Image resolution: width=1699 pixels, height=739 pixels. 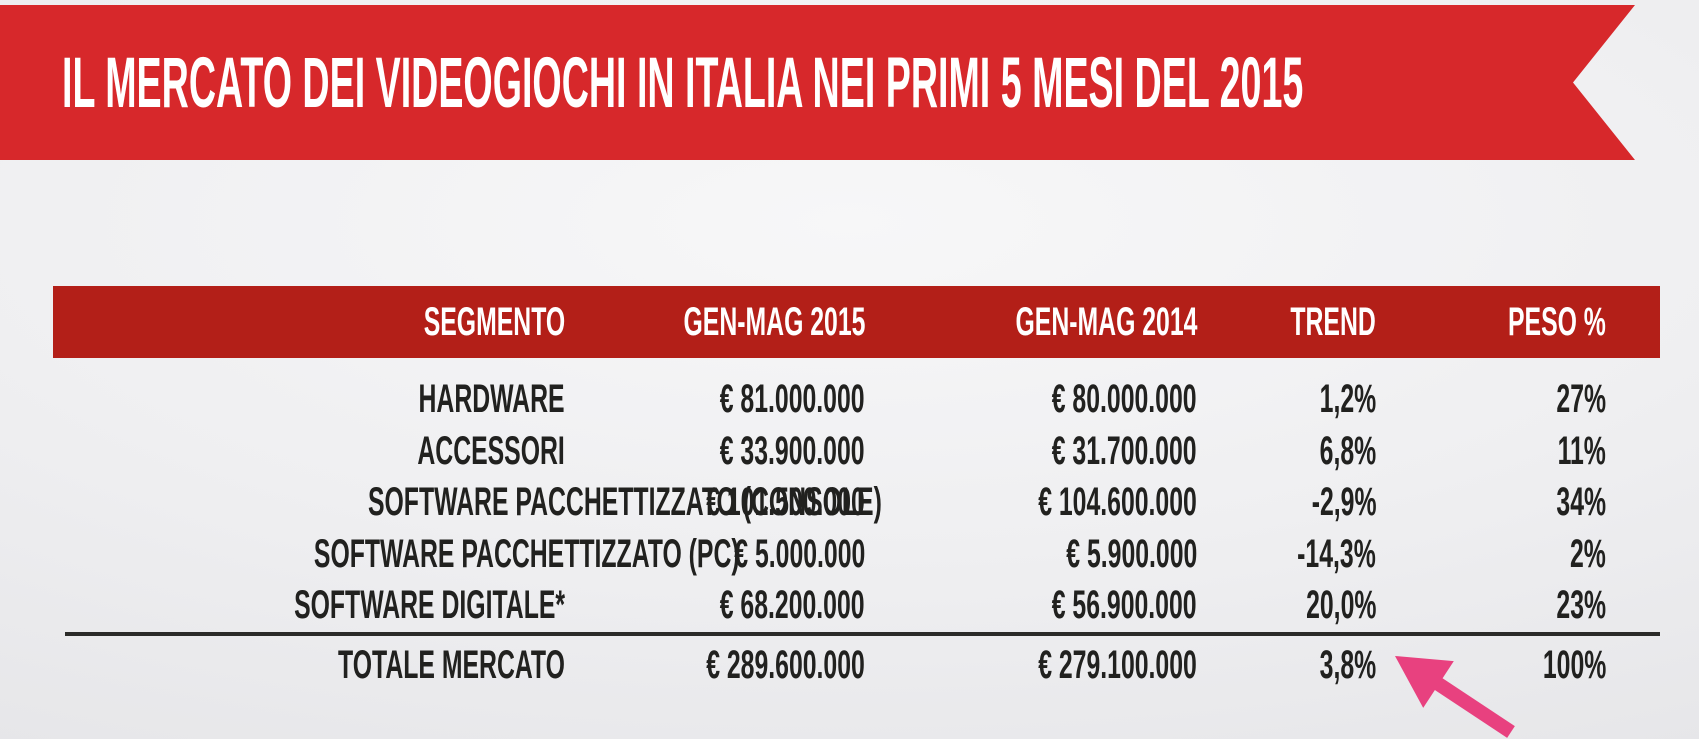 I want to click on cell-text: 20,0%, so click(x=1340, y=605).